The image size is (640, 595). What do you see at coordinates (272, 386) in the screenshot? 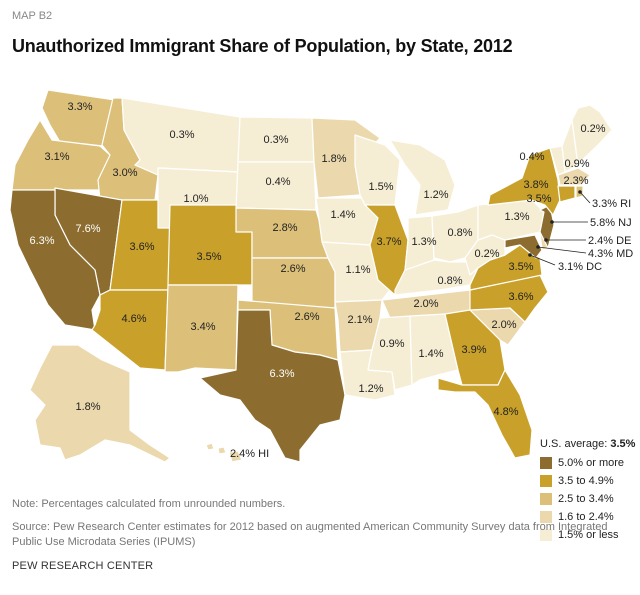
I see `state-TX` at bounding box center [272, 386].